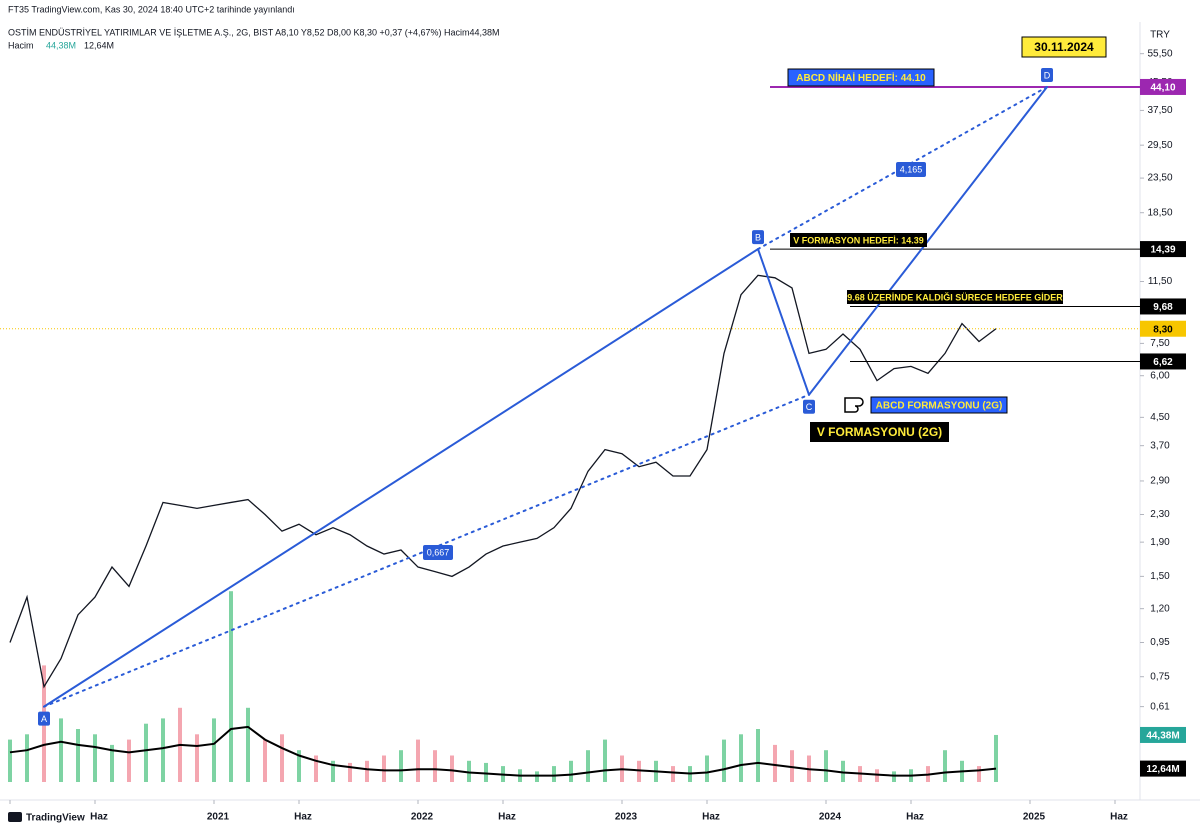 Image resolution: width=1200 pixels, height=832 pixels. Describe the element at coordinates (1159, 110) in the screenshot. I see `y-tick-label: 37,50` at that location.